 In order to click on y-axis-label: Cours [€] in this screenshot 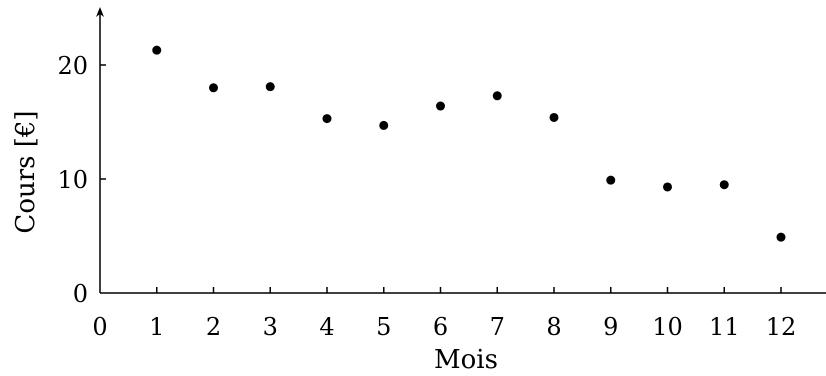, I will do `click(26, 171)`.